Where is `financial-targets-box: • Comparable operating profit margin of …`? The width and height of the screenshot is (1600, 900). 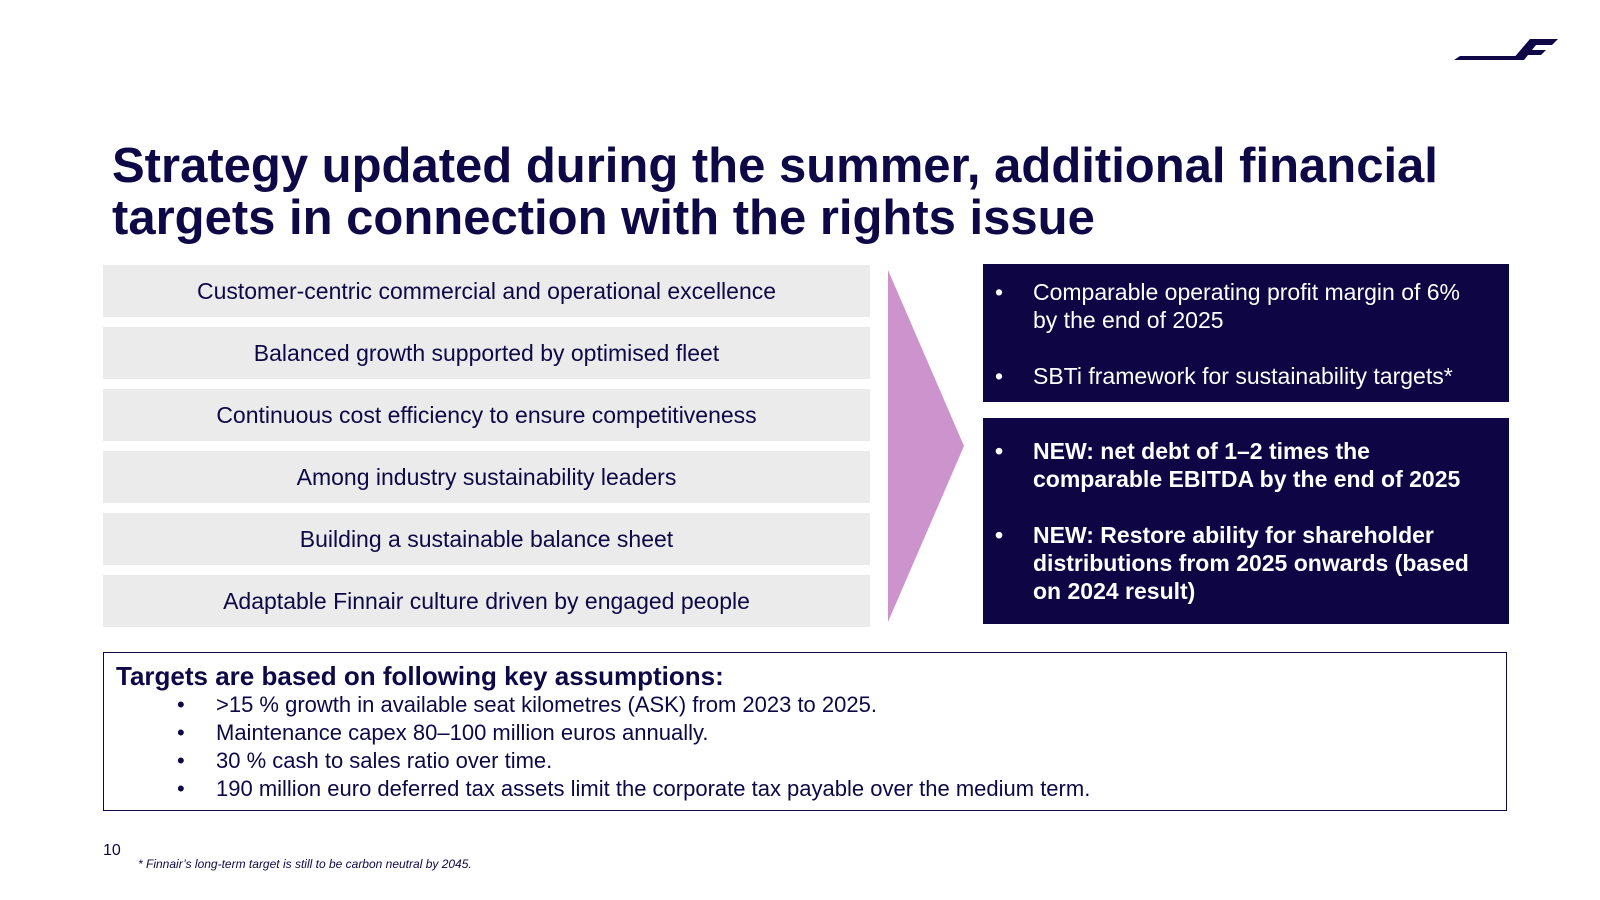 financial-targets-box: • Comparable operating profit margin of … is located at coordinates (1246, 333).